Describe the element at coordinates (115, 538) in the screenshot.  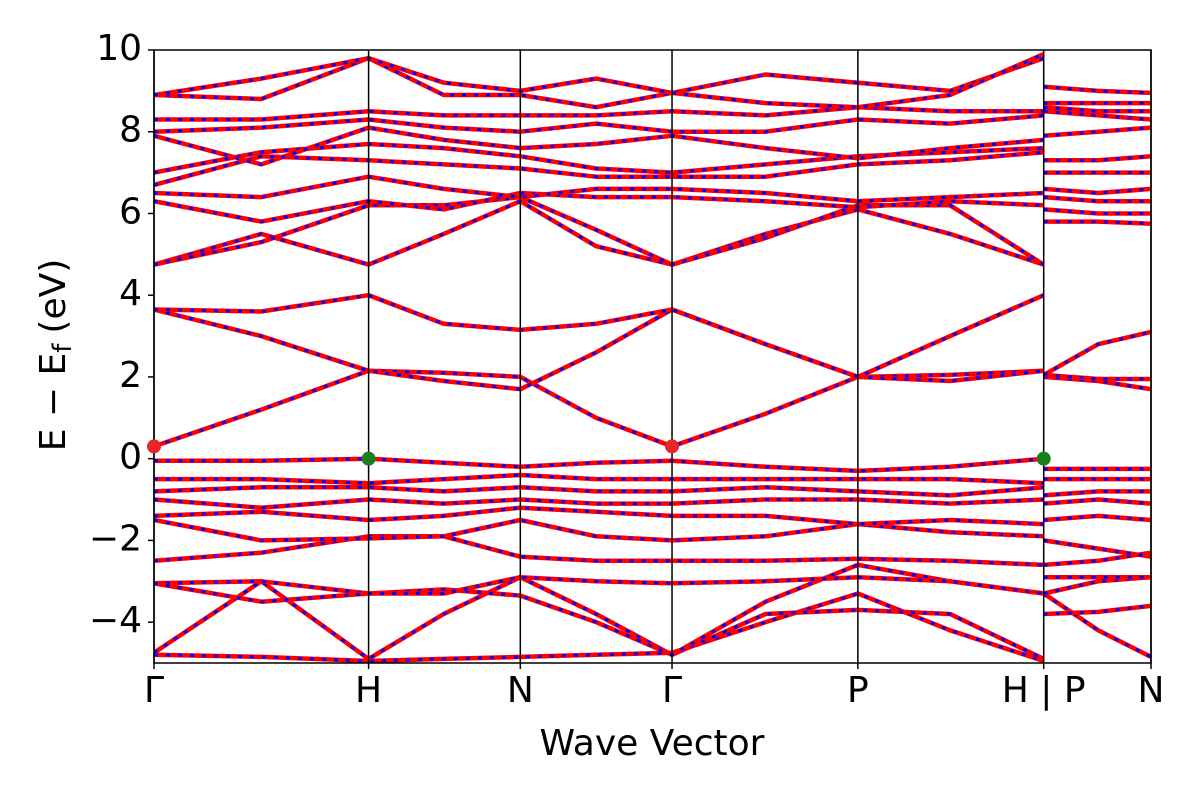
I see `y-tick-label: −2` at that location.